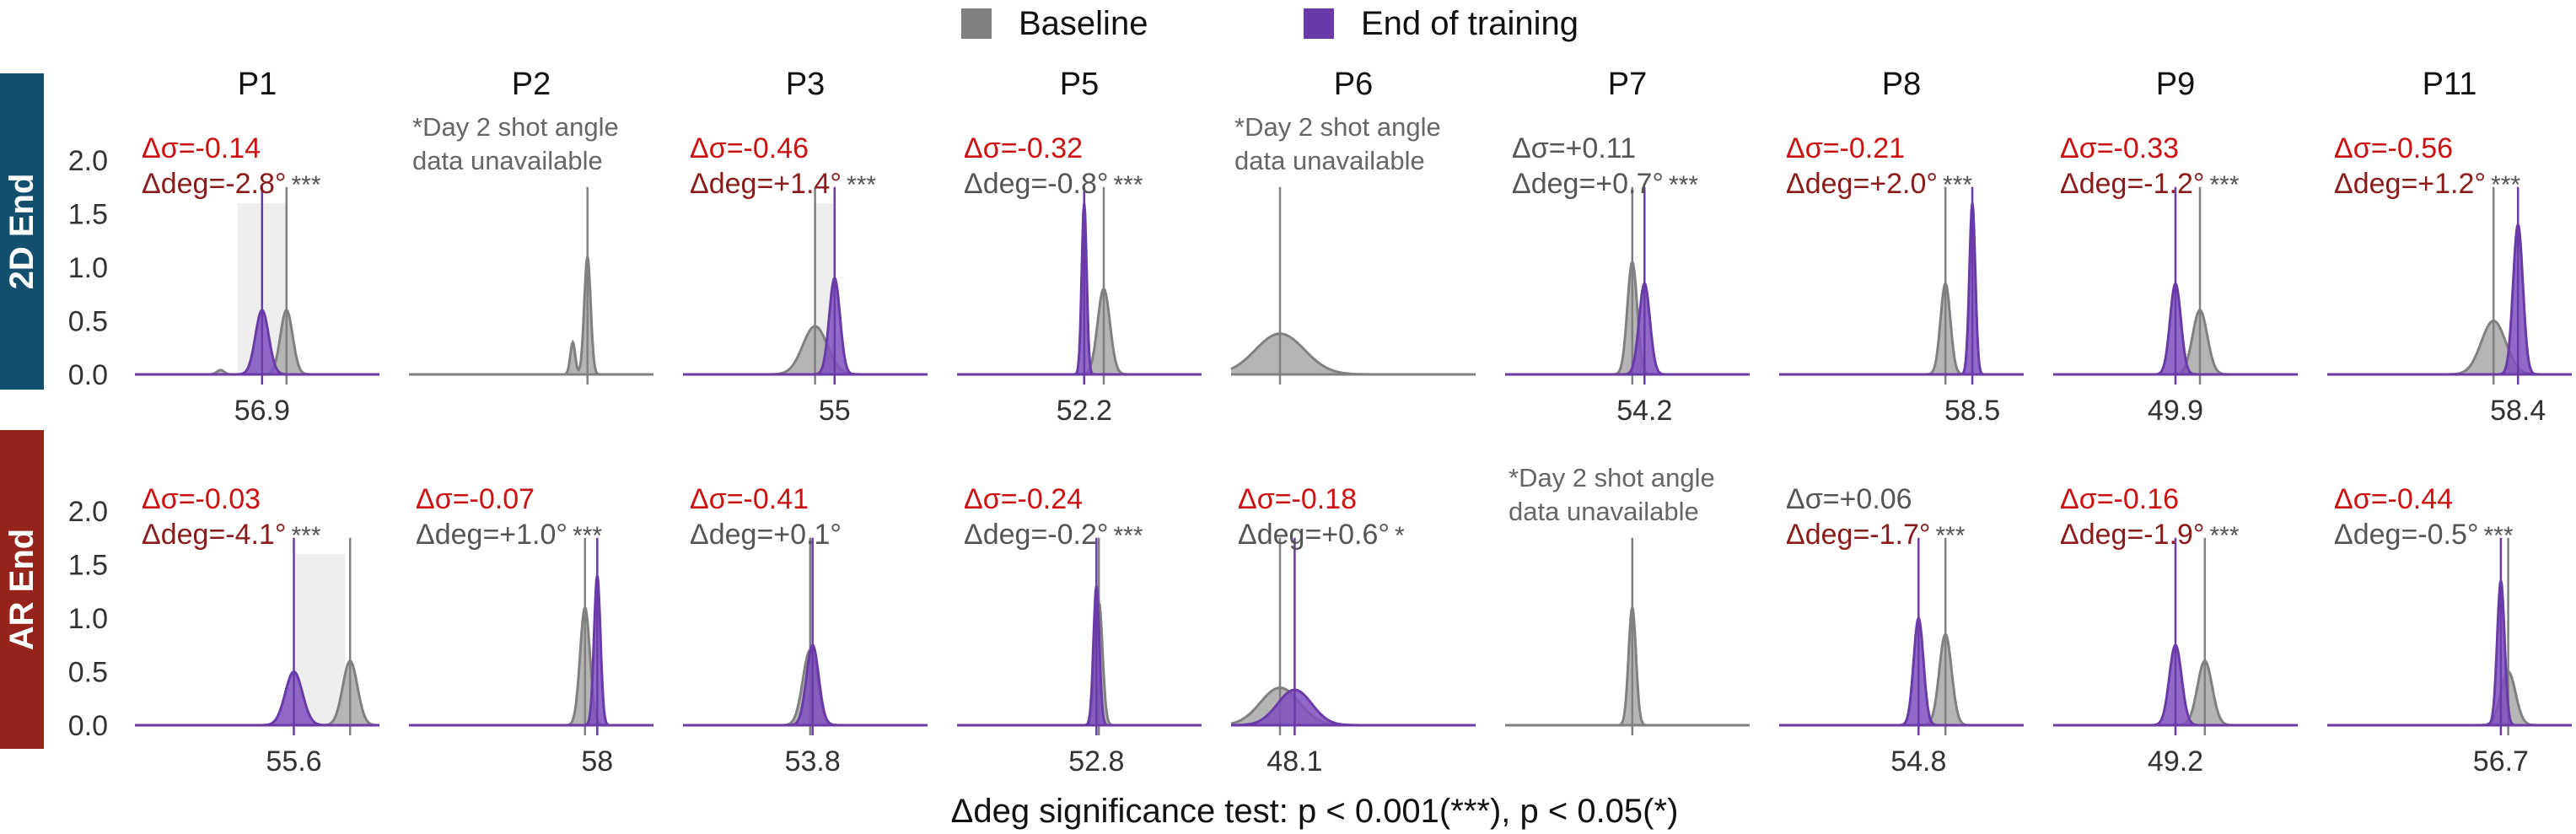 This screenshot has height=834, width=2576. What do you see at coordinates (293, 761) in the screenshot?
I see `x-tick-label: 55.6` at bounding box center [293, 761].